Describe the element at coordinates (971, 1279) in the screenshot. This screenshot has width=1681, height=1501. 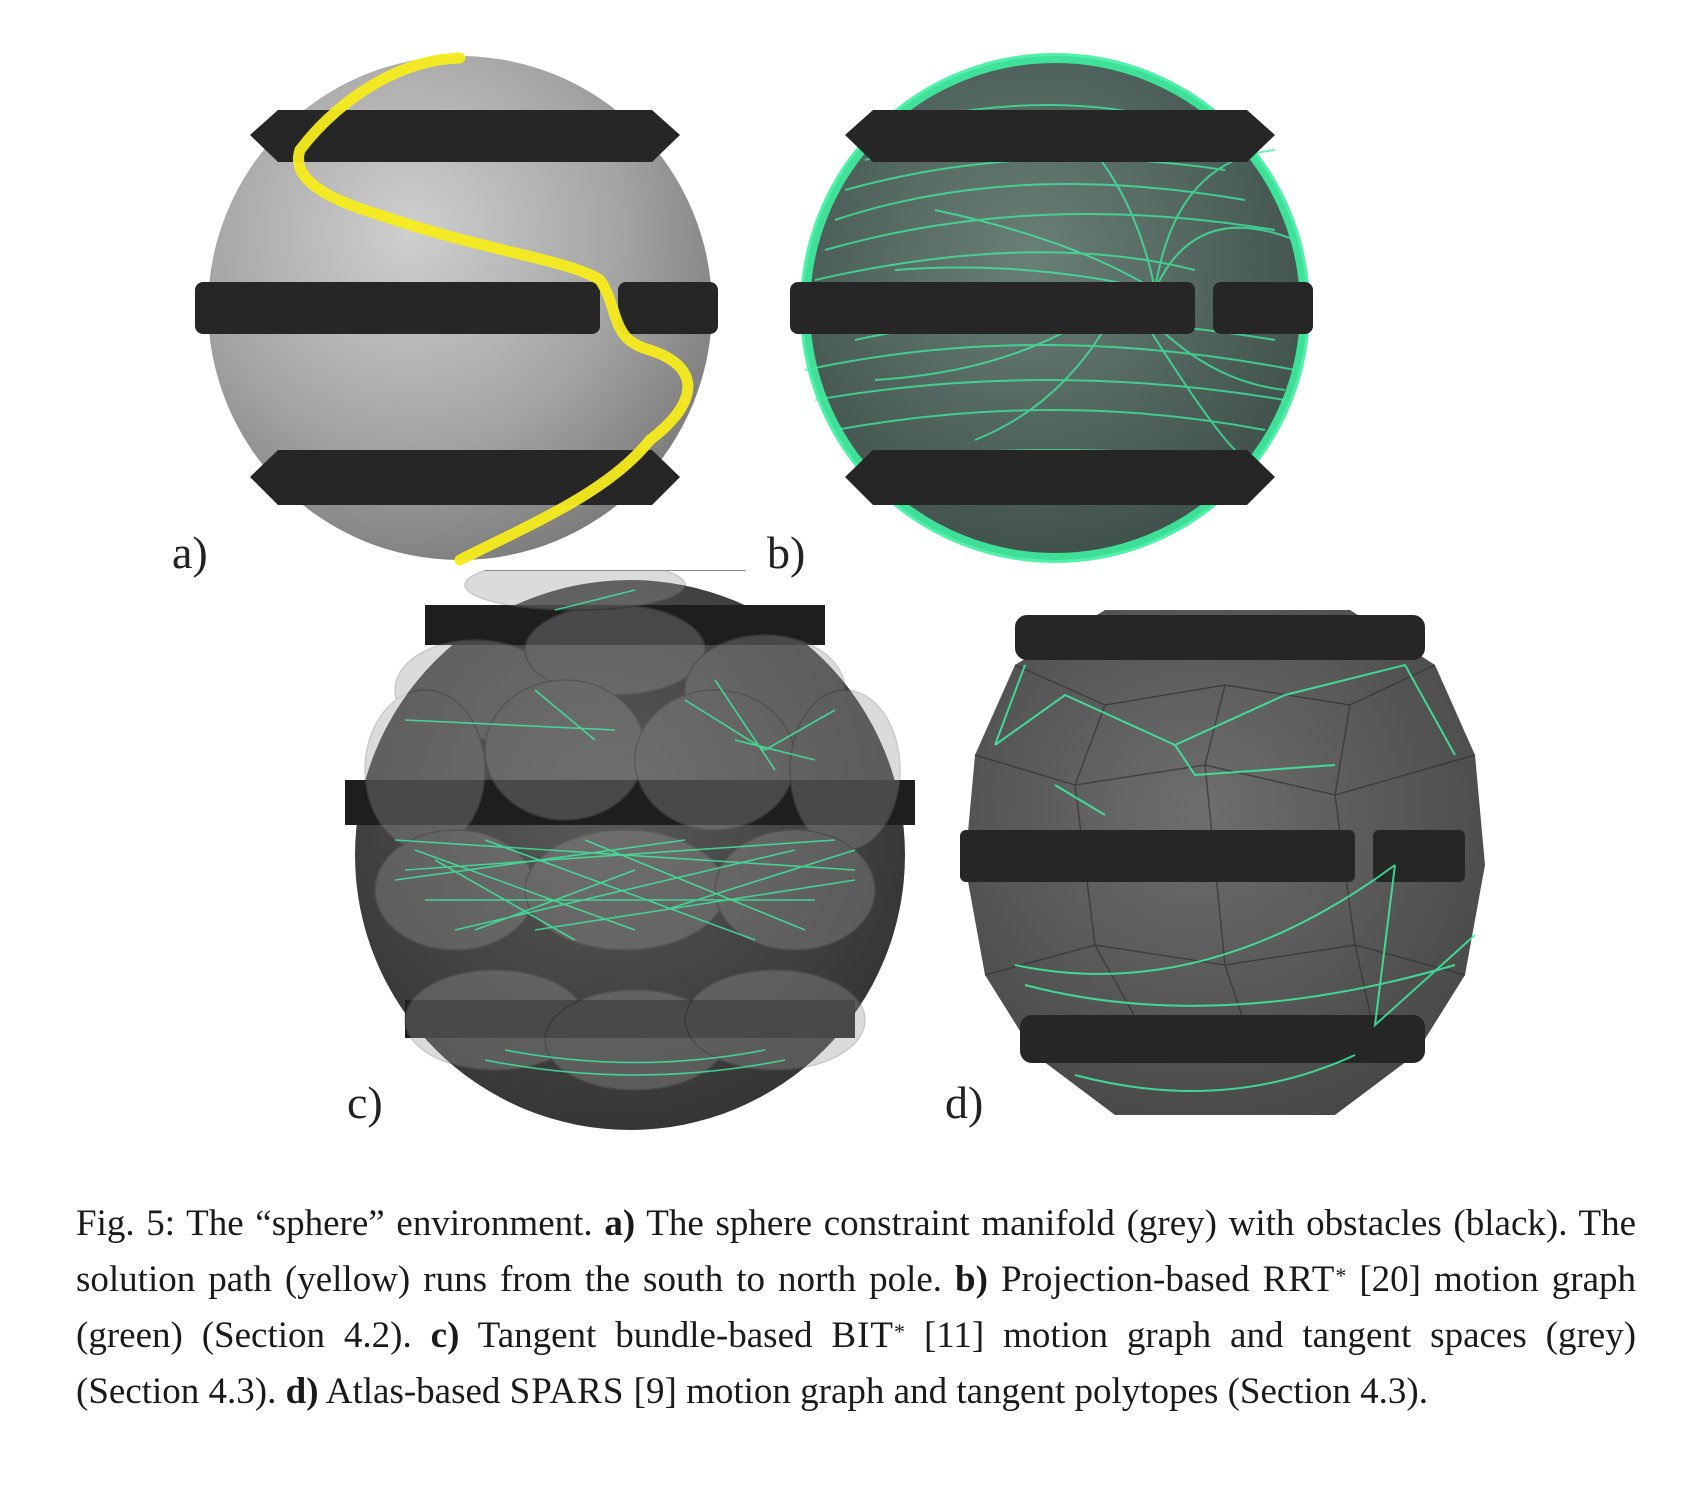
I see `caption-b-key: b)` at that location.